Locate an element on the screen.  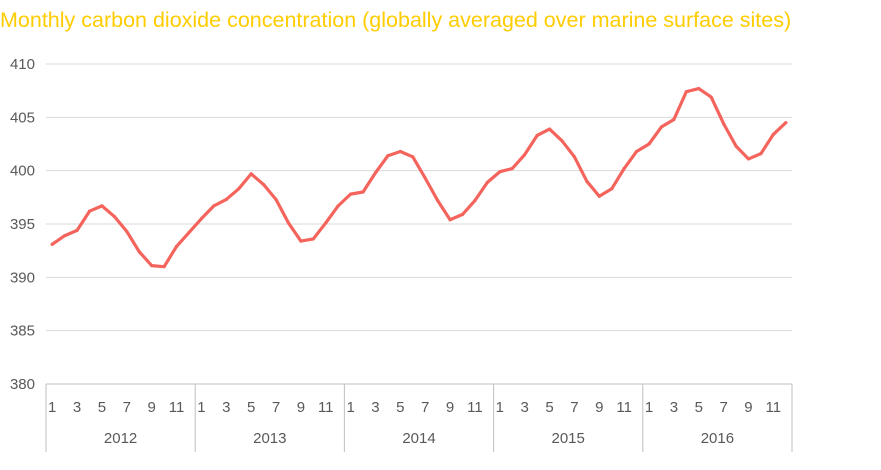
y-tick-label: 410 is located at coordinates (22, 64).